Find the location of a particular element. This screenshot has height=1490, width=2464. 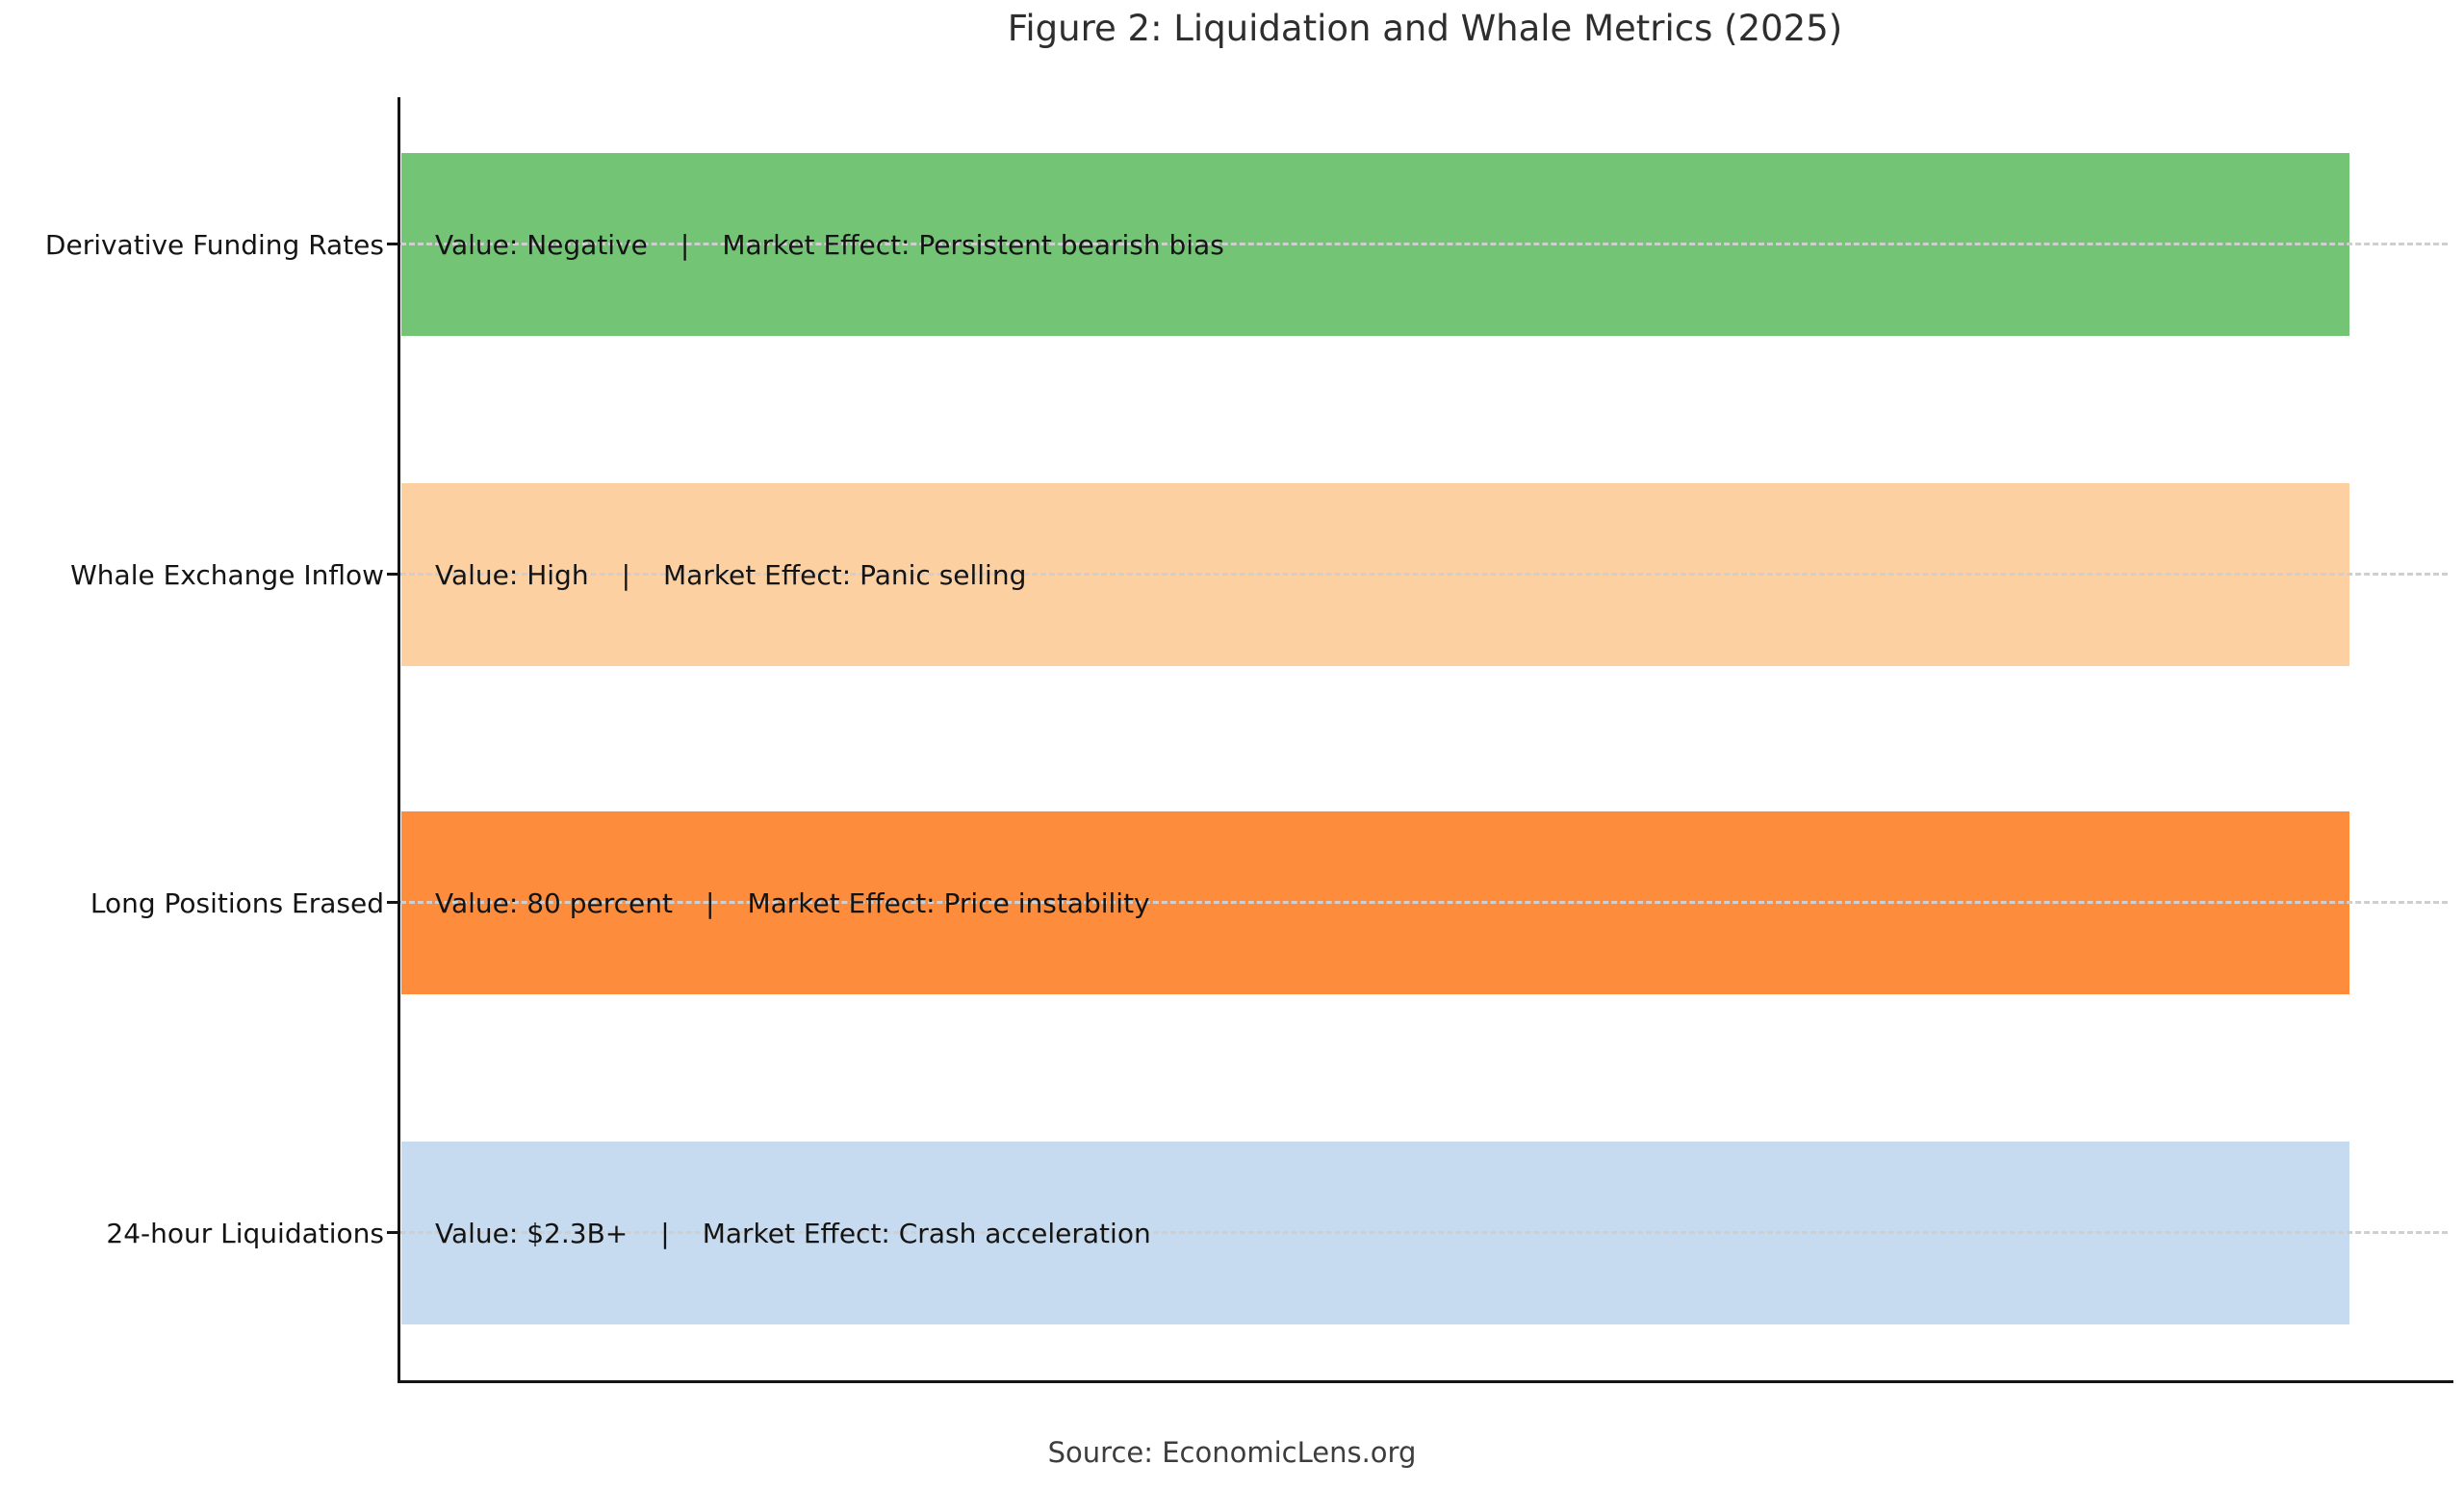

bar-effect-text: Market Effect: Crash acceleration is located at coordinates (926, 1233).